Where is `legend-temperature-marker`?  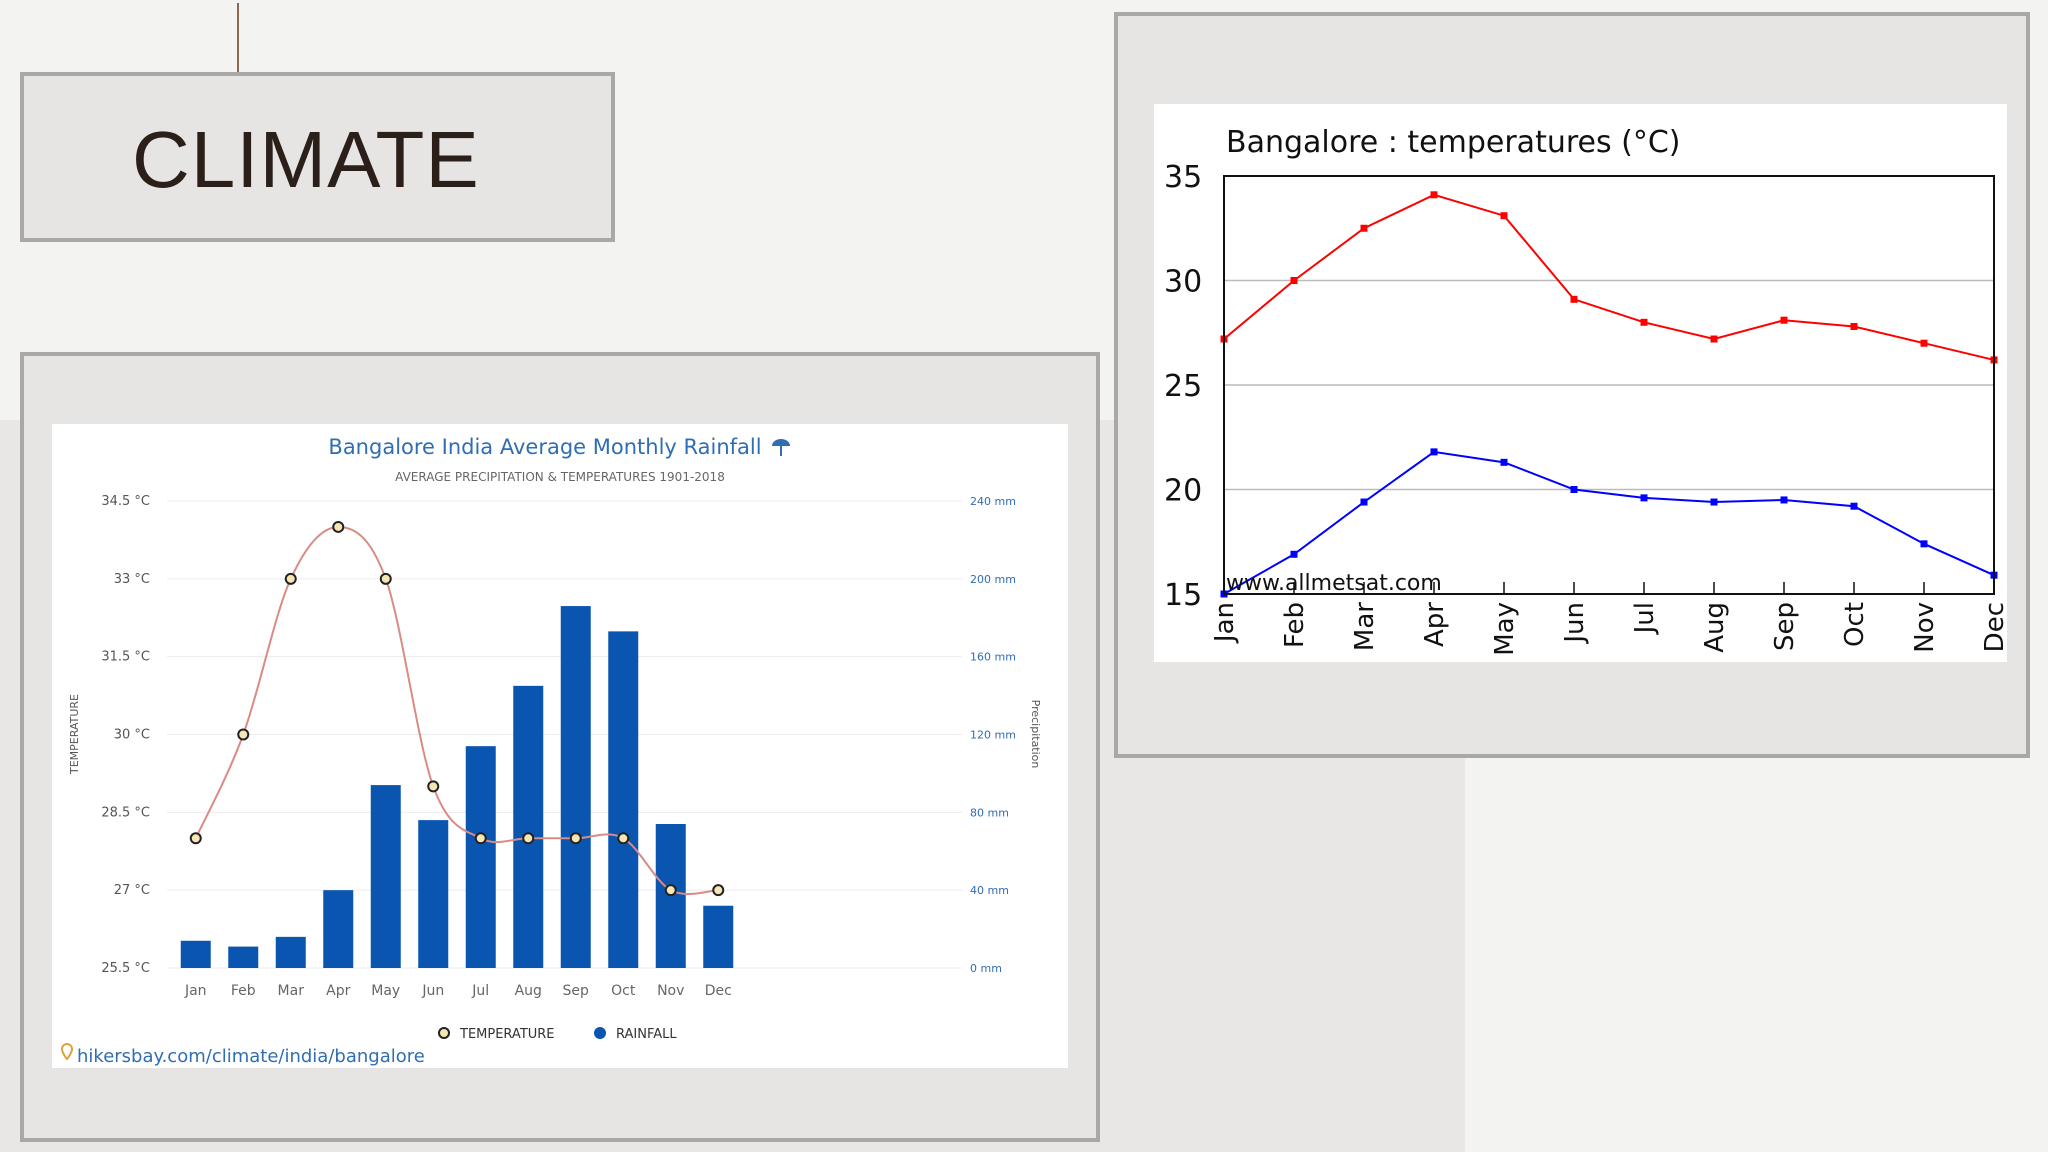 legend-temperature-marker is located at coordinates (444, 1033).